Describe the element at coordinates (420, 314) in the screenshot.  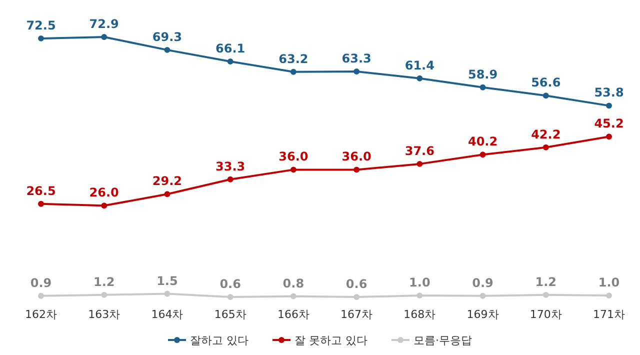
I see `x-tick-label: 168차` at that location.